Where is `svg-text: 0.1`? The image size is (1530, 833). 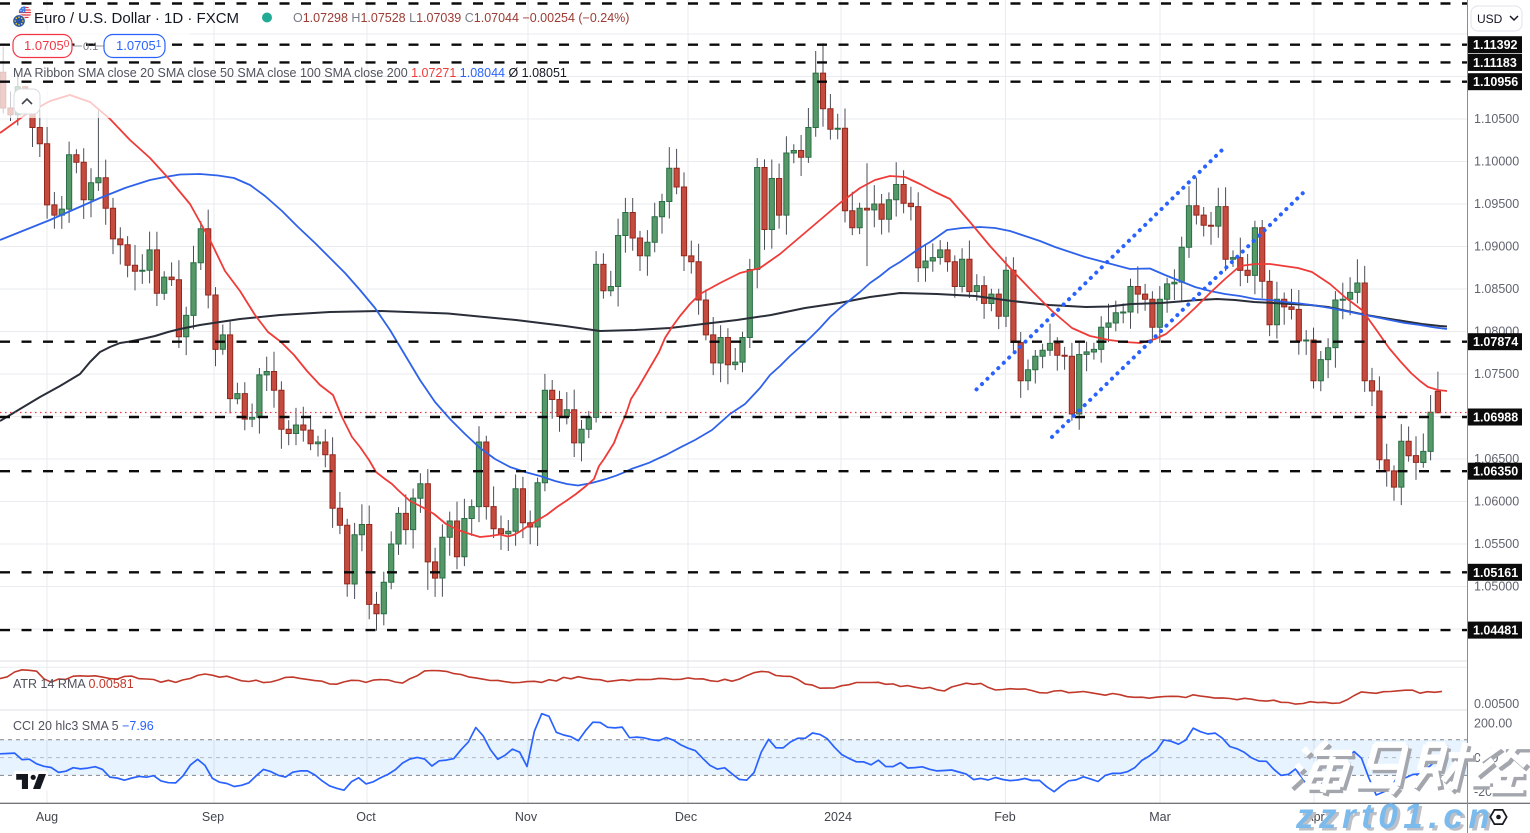
svg-text: 0.1 is located at coordinates (90, 47).